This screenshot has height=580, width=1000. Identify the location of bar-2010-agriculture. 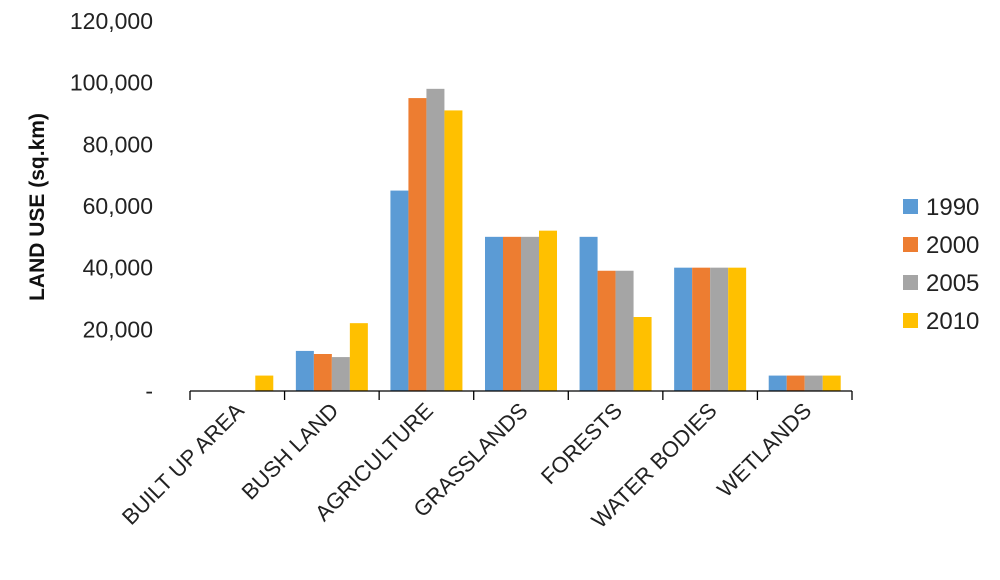
(453, 251).